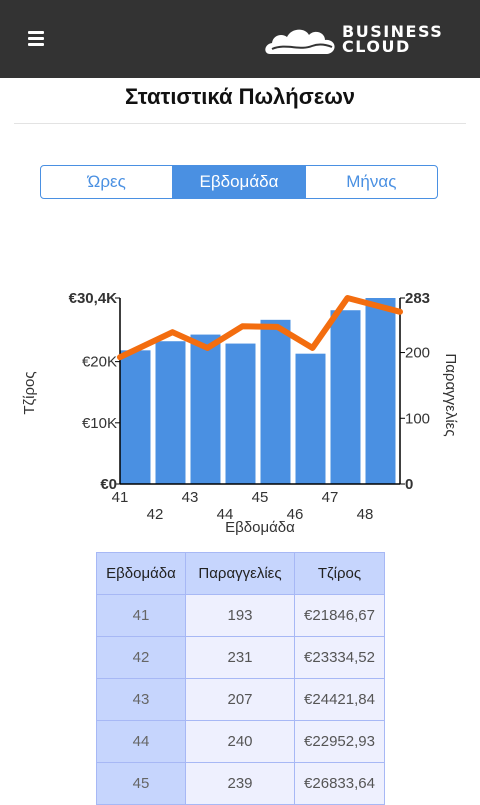  What do you see at coordinates (330, 497) in the screenshot?
I see `x-tick-label: 47` at bounding box center [330, 497].